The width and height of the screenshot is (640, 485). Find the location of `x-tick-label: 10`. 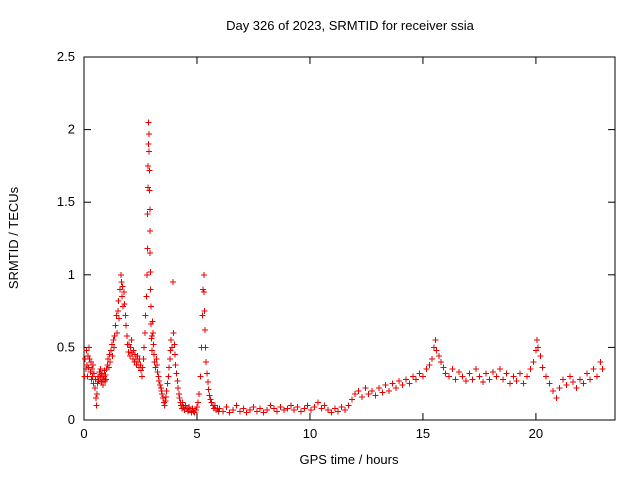

x-tick-label: 10 is located at coordinates (310, 433).